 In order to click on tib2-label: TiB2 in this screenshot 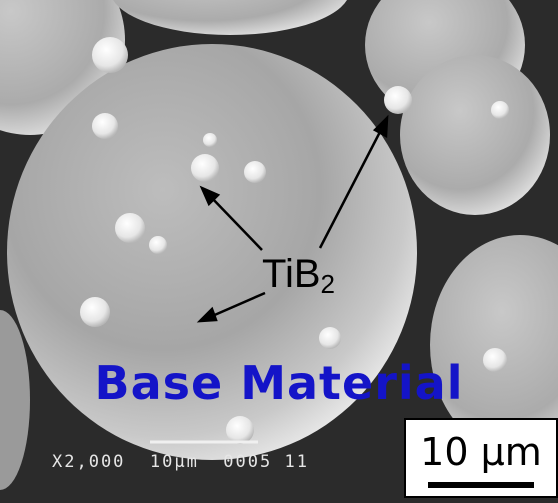, I will do `click(298, 276)`.